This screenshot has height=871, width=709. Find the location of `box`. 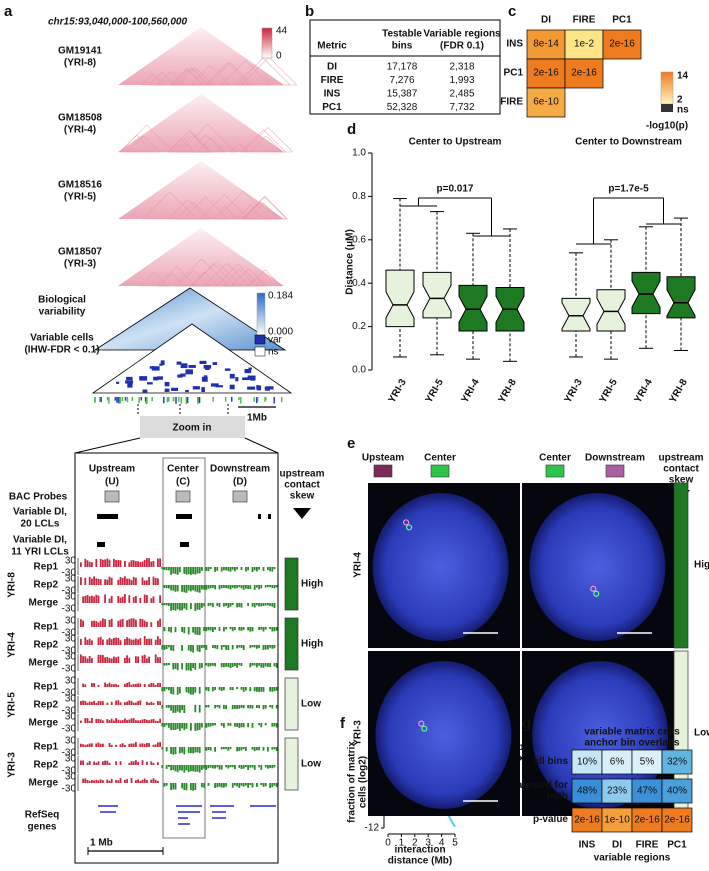

box is located at coordinates (437, 295).